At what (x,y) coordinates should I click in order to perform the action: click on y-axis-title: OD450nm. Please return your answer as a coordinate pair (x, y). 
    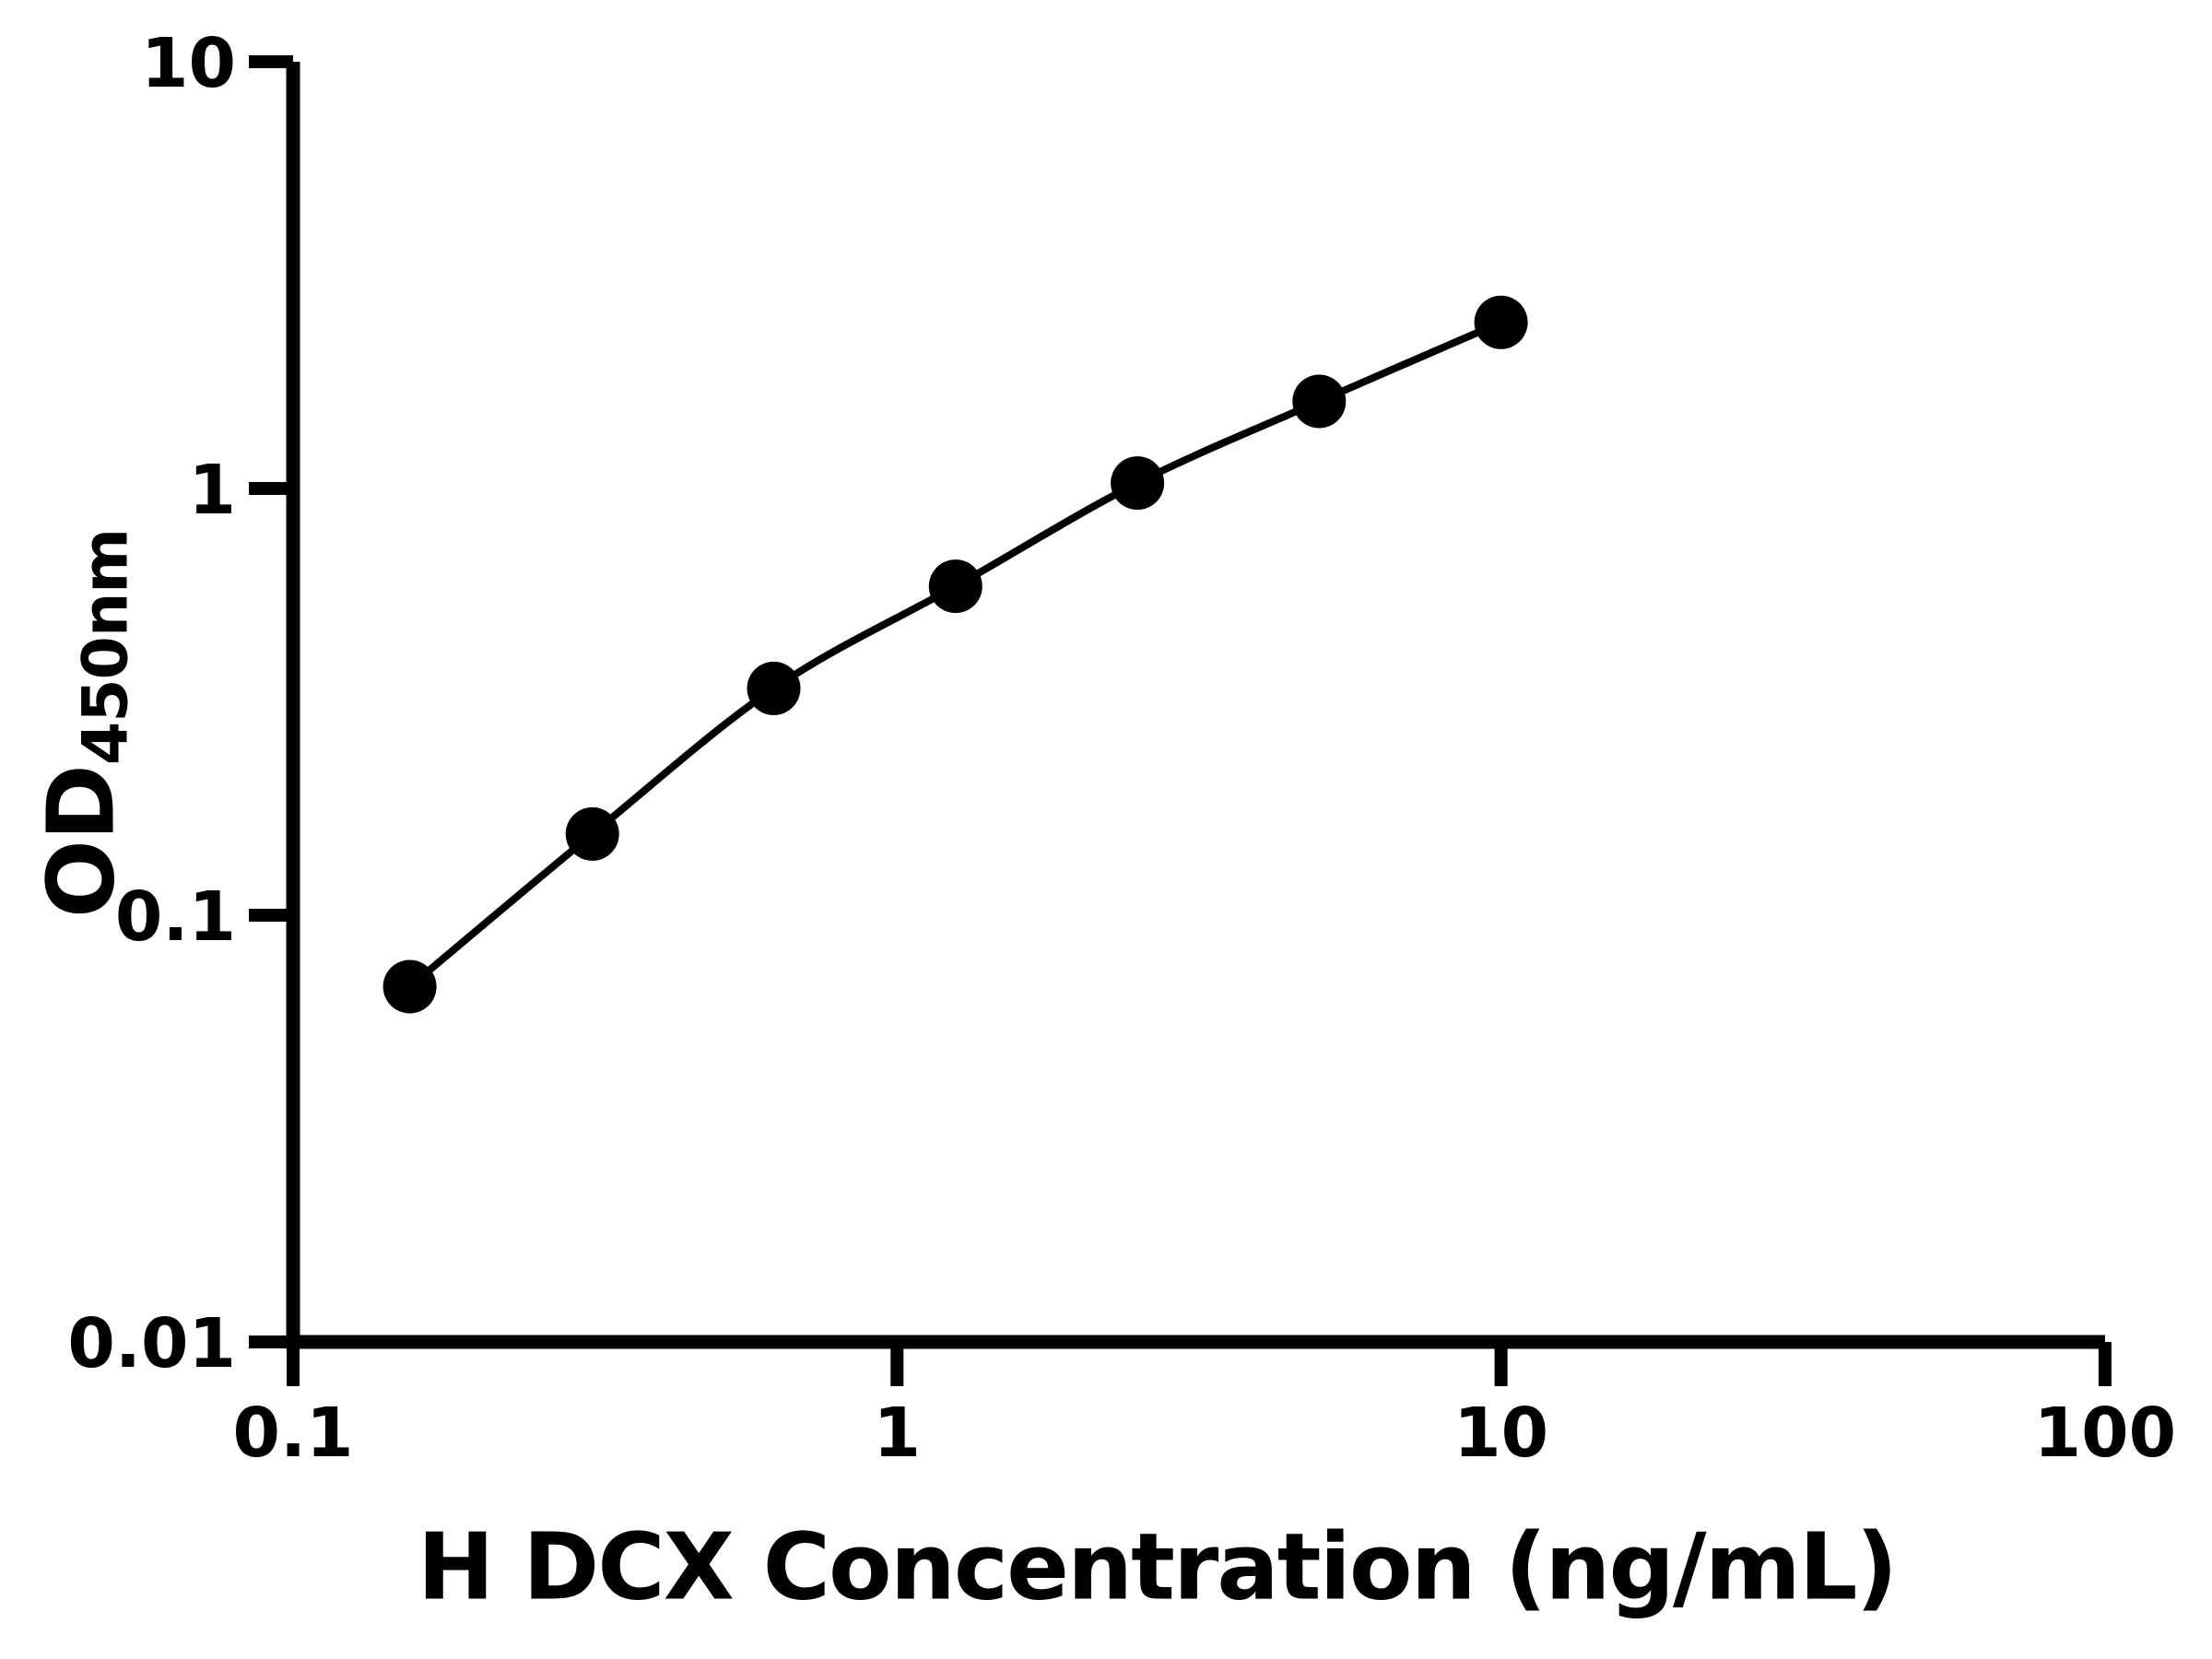
    Looking at the image, I should click on (85, 723).